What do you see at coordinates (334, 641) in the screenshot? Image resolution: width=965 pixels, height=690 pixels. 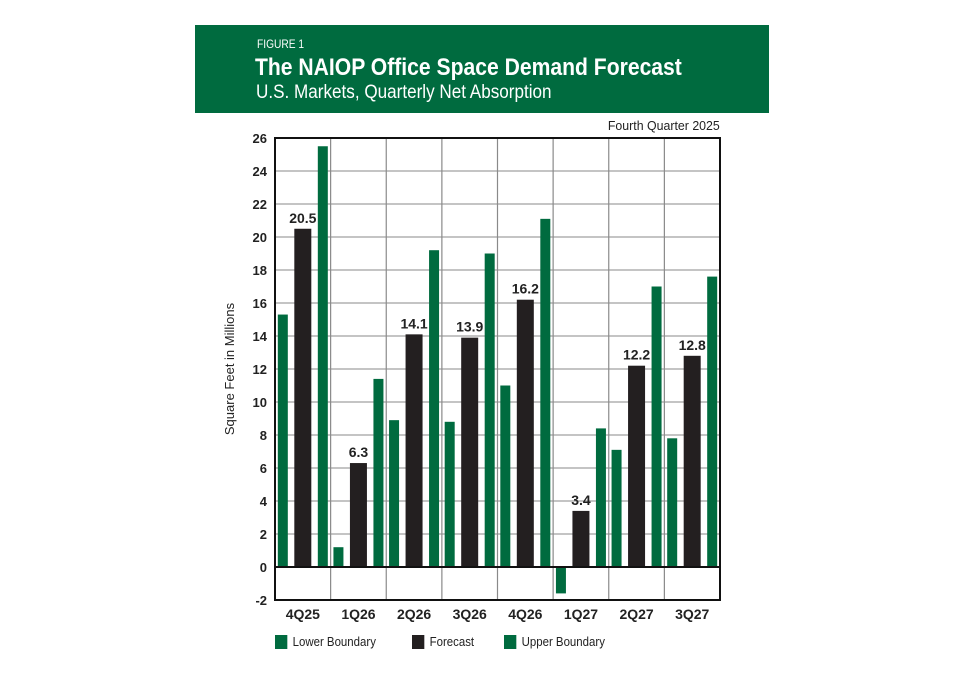 I see `legend-label-lower: Lower Boundary` at bounding box center [334, 641].